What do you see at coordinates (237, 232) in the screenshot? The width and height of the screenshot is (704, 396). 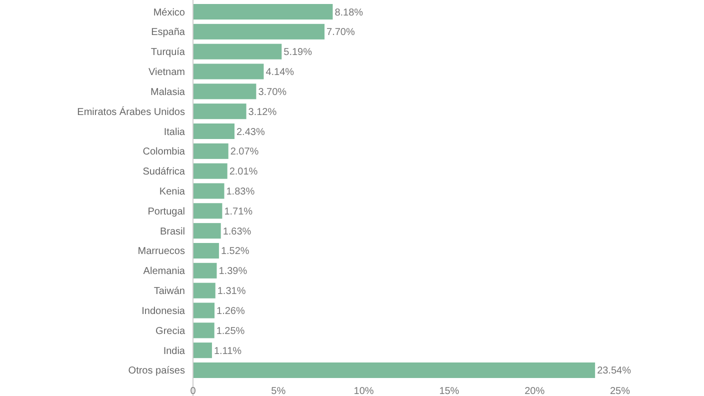 I see `data-label: 1.63%` at bounding box center [237, 232].